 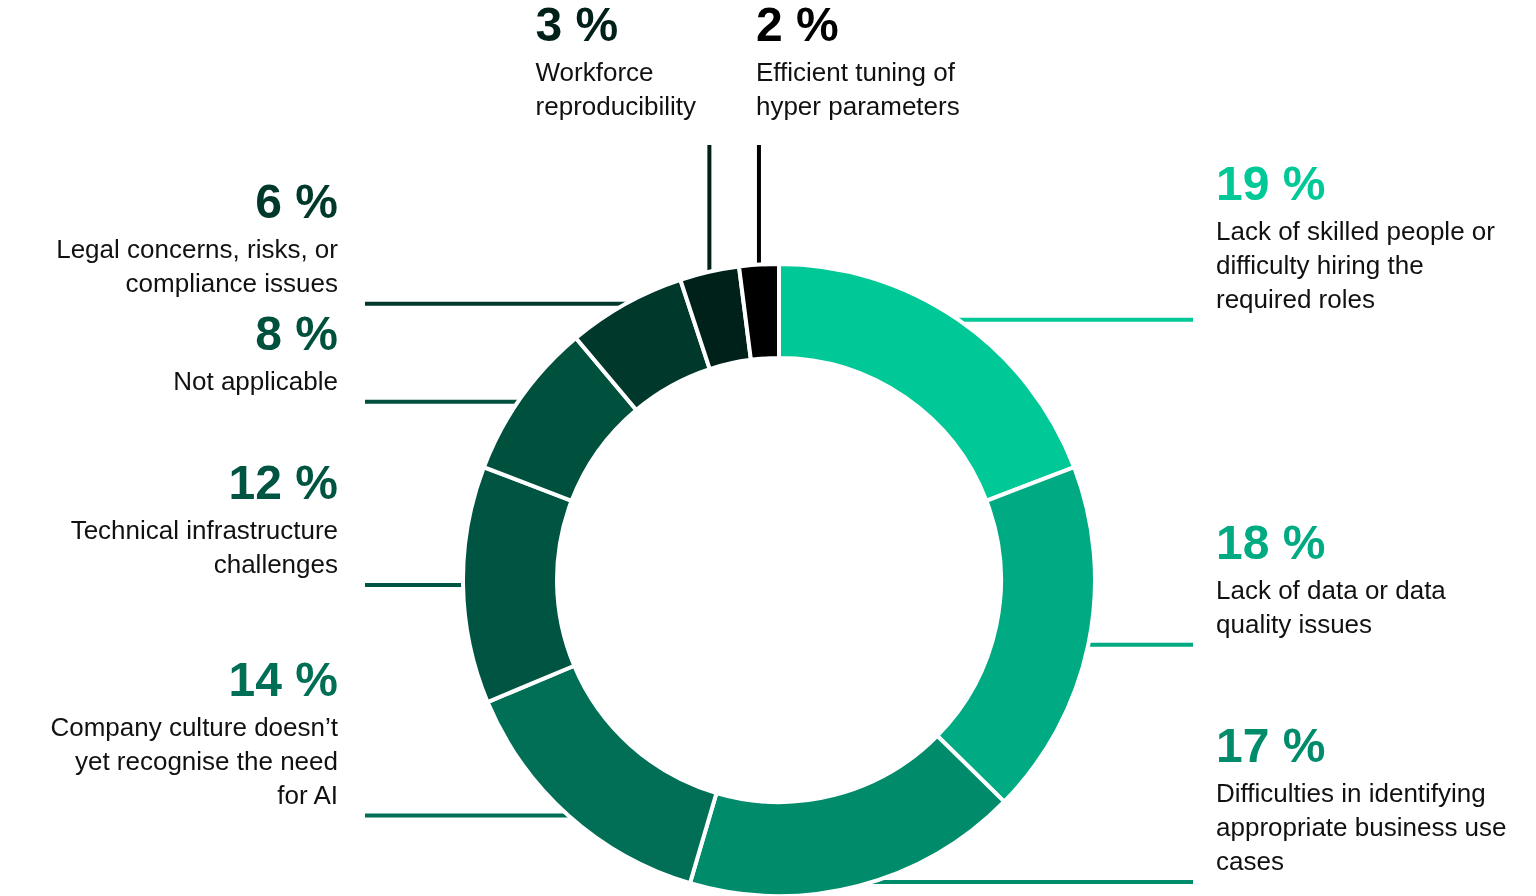 I want to click on slice-label: Difficulties in identifying appropriate business use cases, so click(x=1361, y=827).